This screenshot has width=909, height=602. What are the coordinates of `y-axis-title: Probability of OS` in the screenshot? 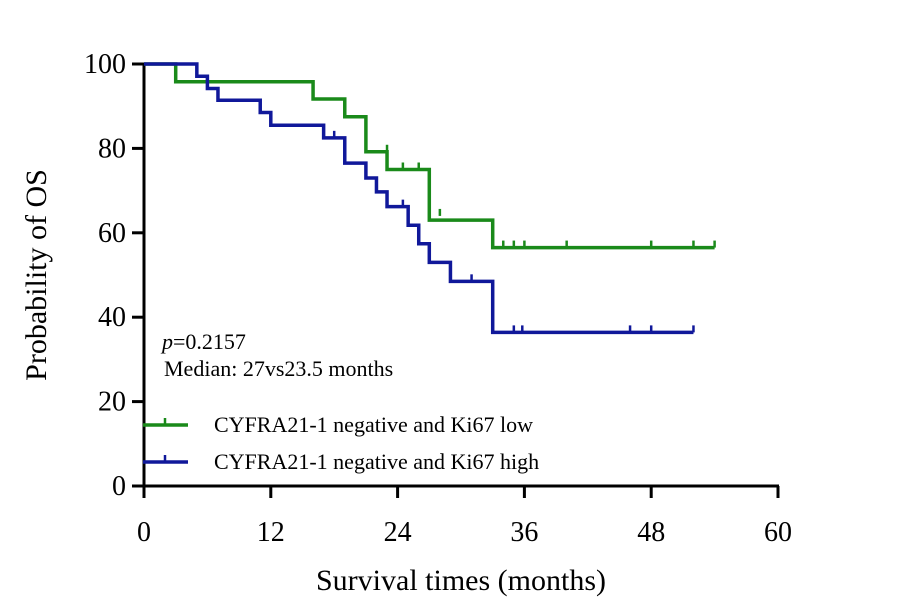 It's located at (36, 275).